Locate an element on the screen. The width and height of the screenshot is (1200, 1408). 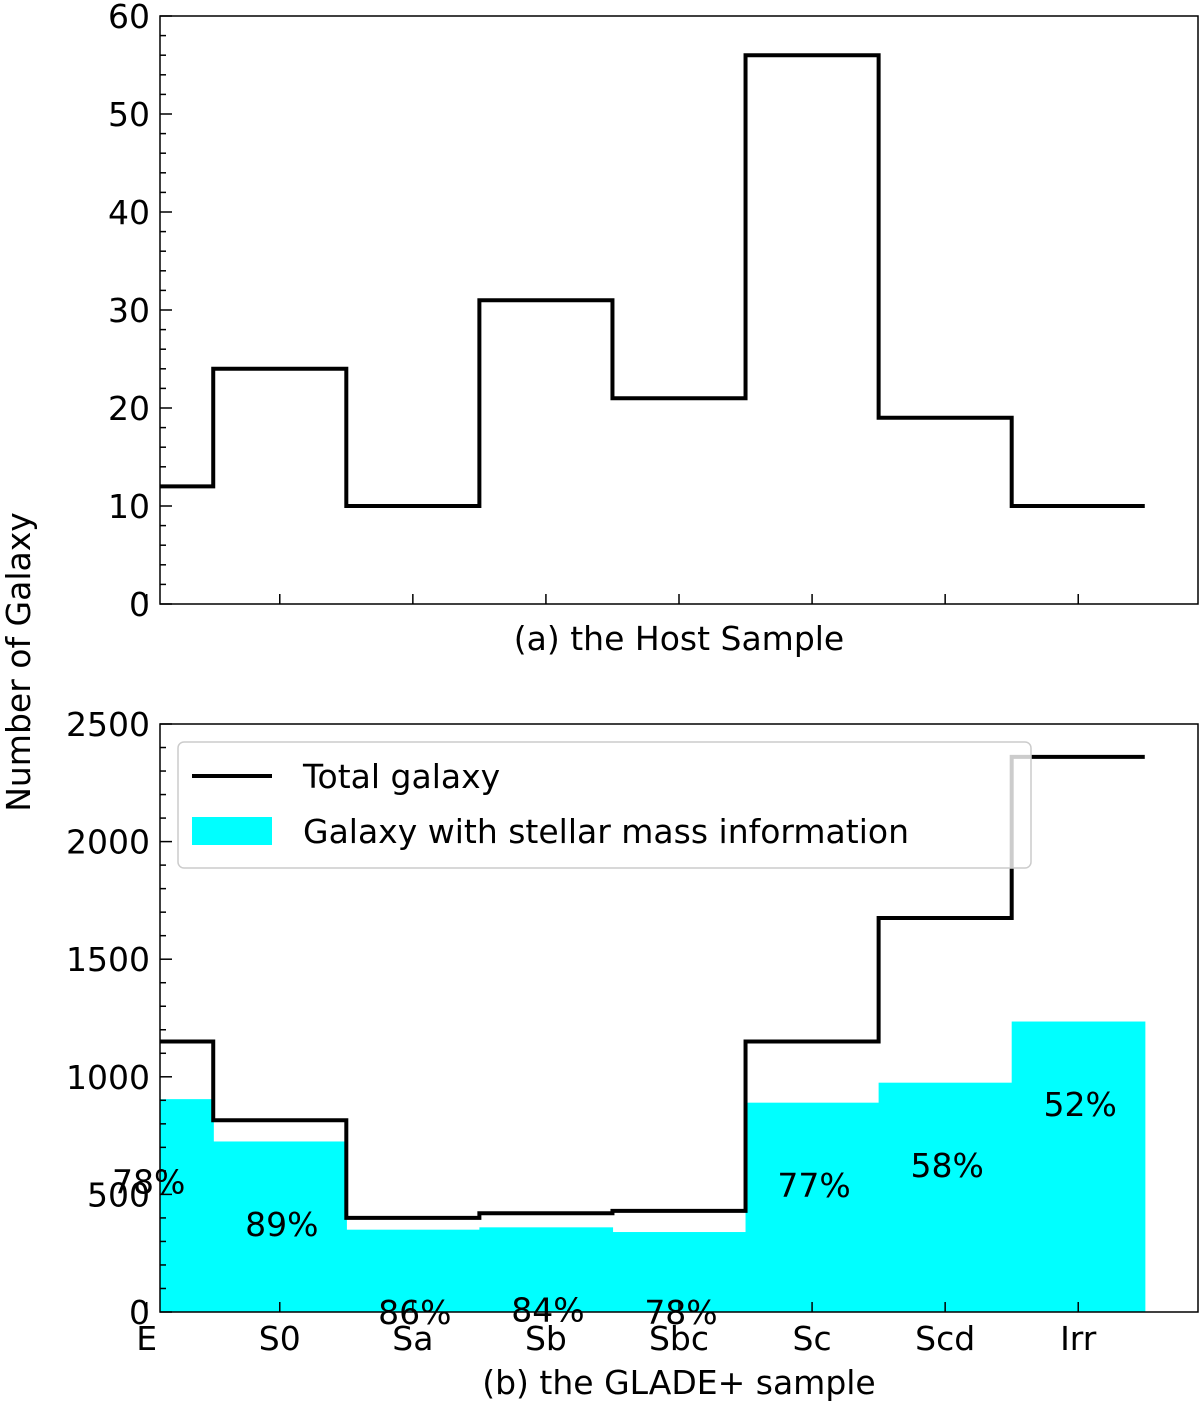
percent-label-Sb: 84% is located at coordinates (547, 1310).